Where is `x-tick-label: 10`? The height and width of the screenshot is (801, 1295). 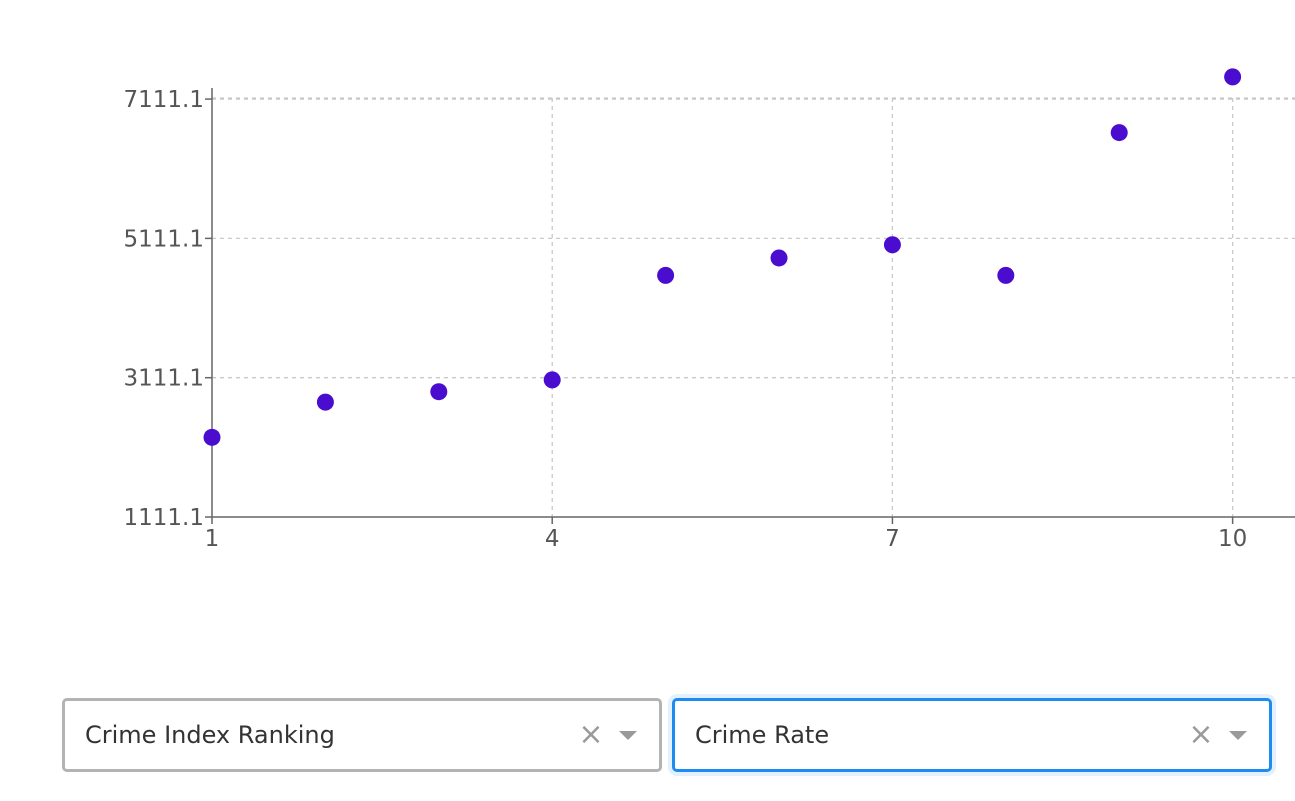 x-tick-label: 10 is located at coordinates (1232, 539).